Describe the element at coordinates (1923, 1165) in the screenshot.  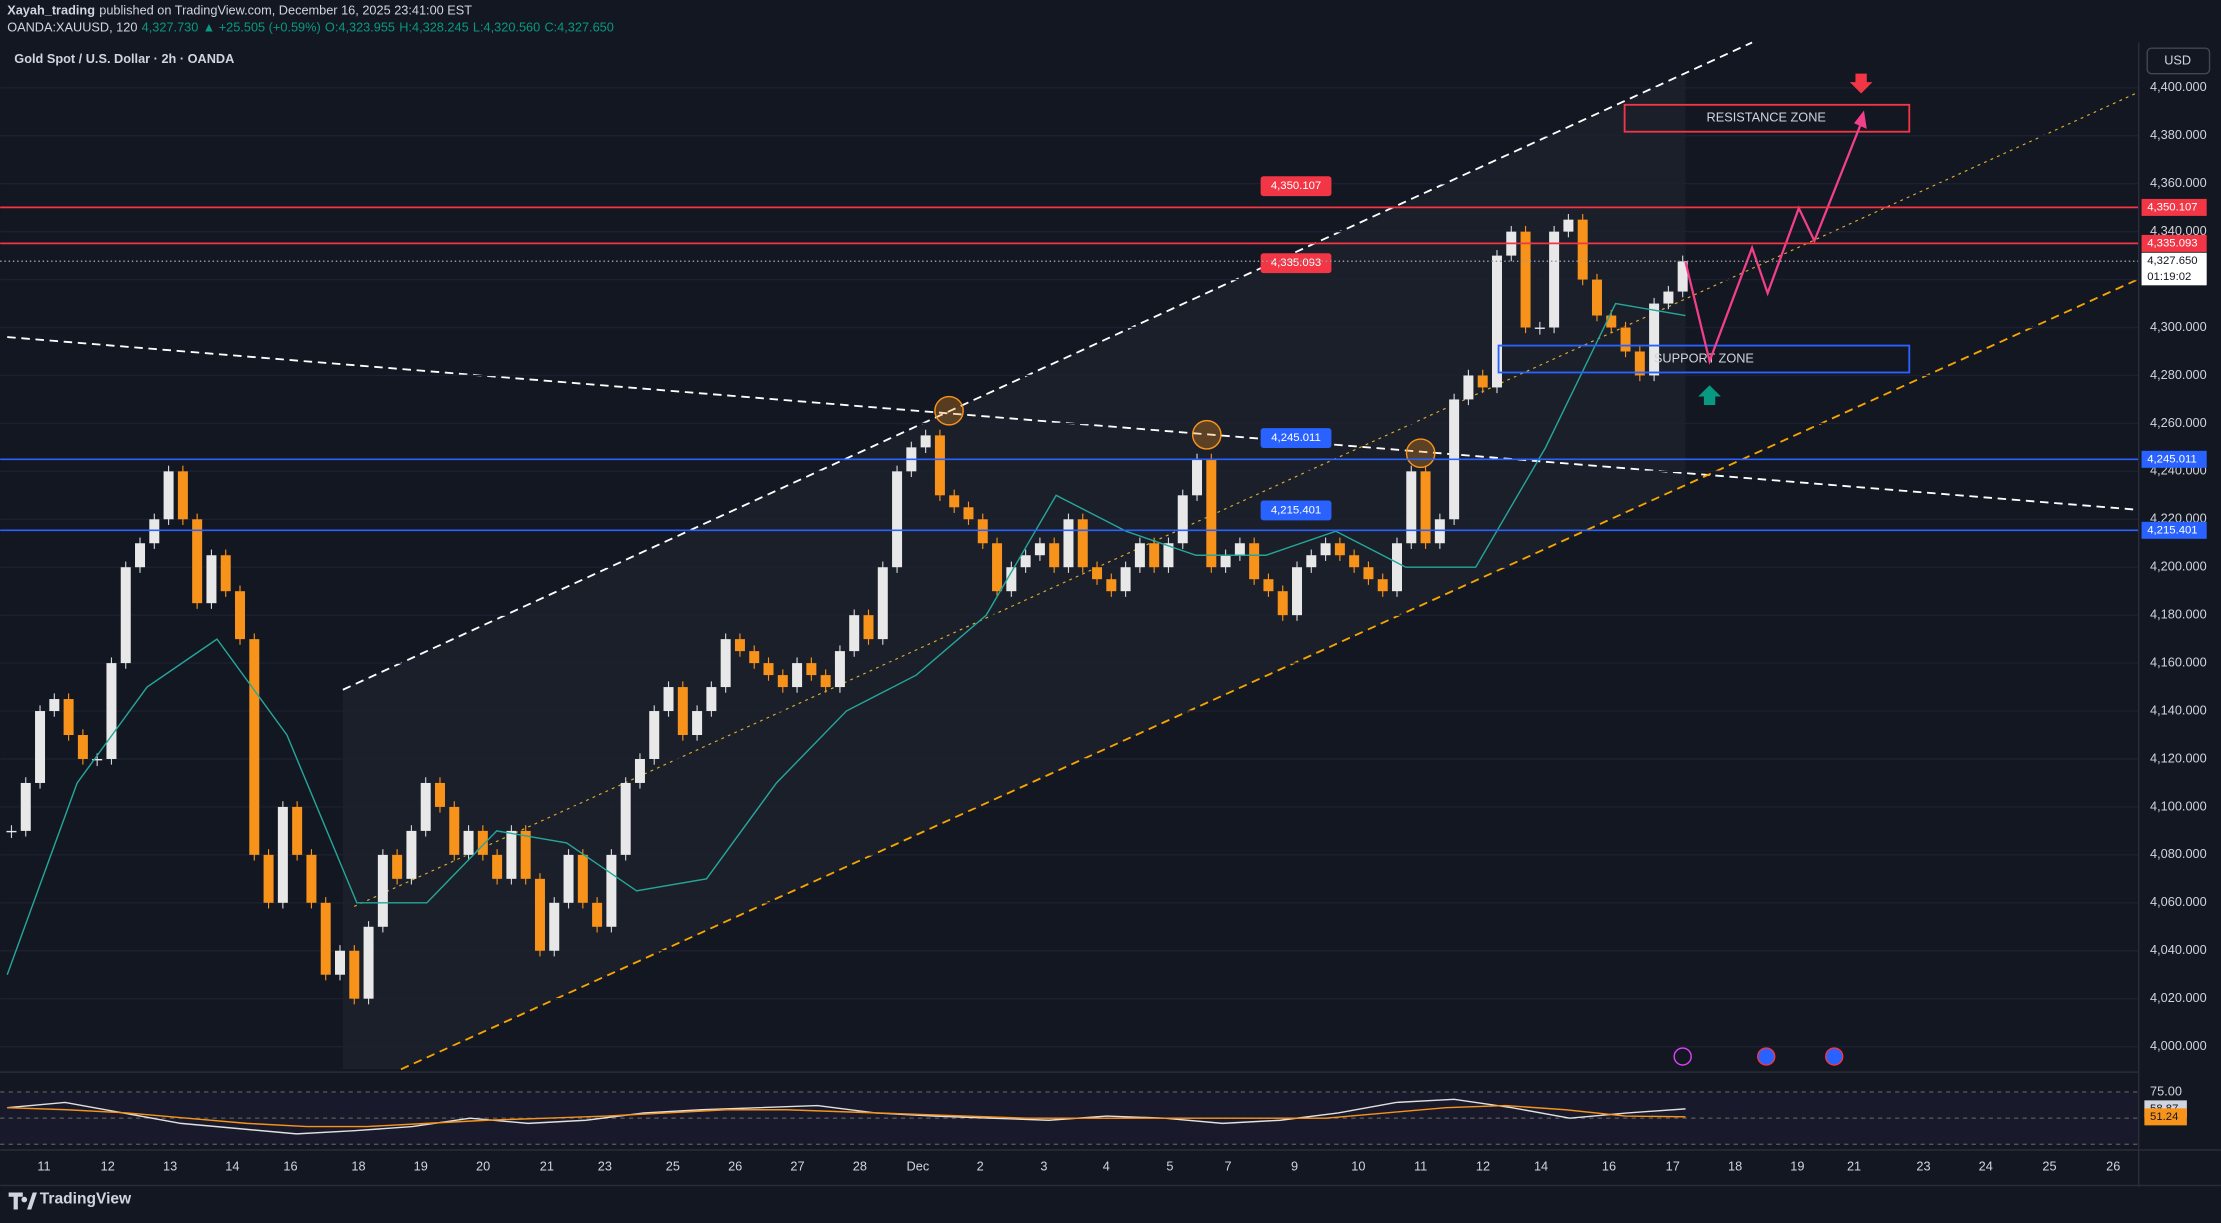
I see `x-tick-label: 23` at that location.